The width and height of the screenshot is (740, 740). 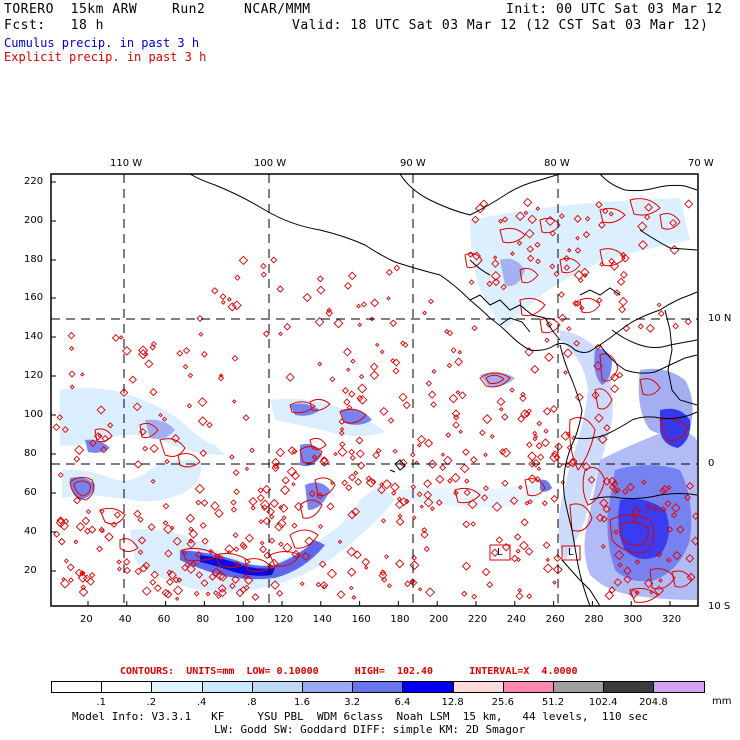 What do you see at coordinates (571, 552) in the screenshot?
I see `box-marker-right: L` at bounding box center [571, 552].